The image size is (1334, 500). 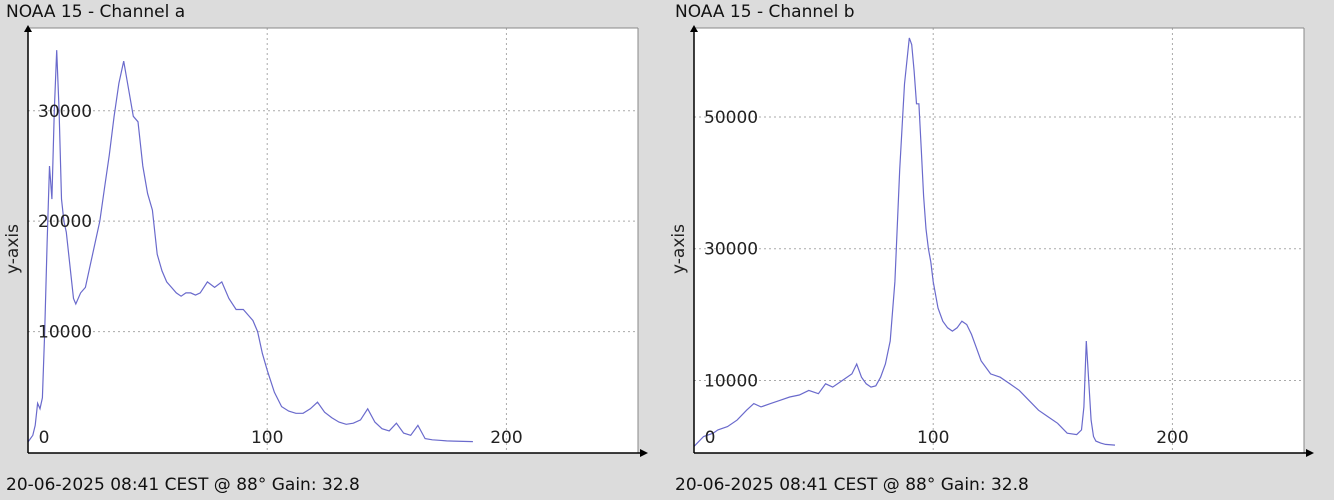 I want to click on chart-a-footer: 20-06-2025 08:41 CEST @ 88° Gain: 32.8, so click(x=183, y=485).